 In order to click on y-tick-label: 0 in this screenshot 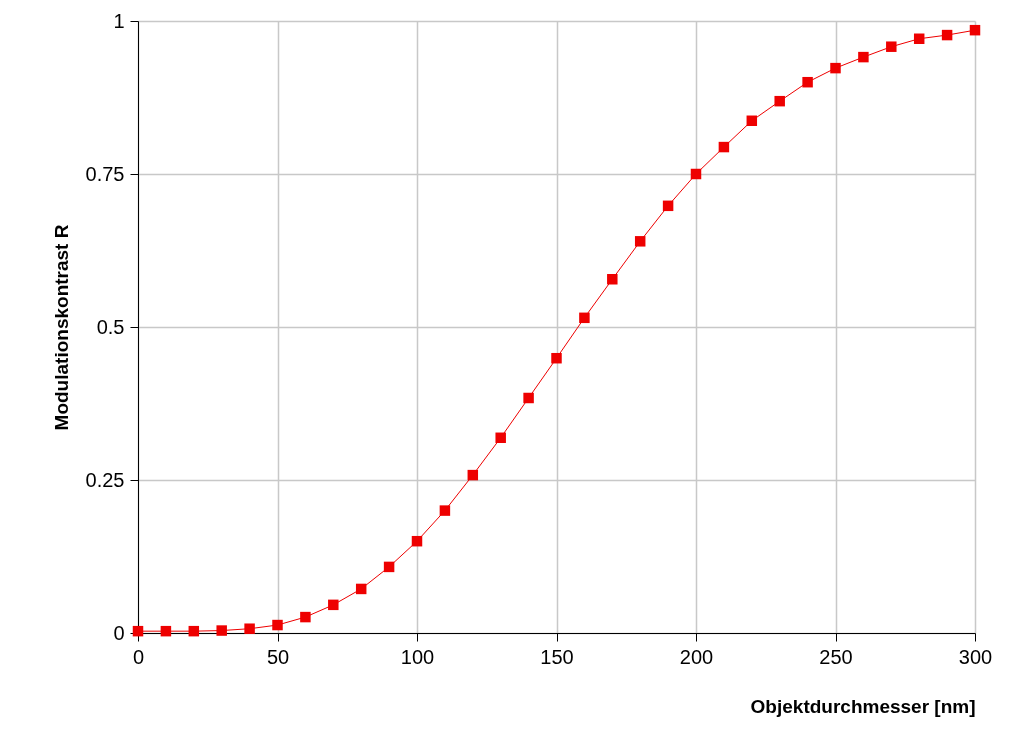, I will do `click(119, 632)`.